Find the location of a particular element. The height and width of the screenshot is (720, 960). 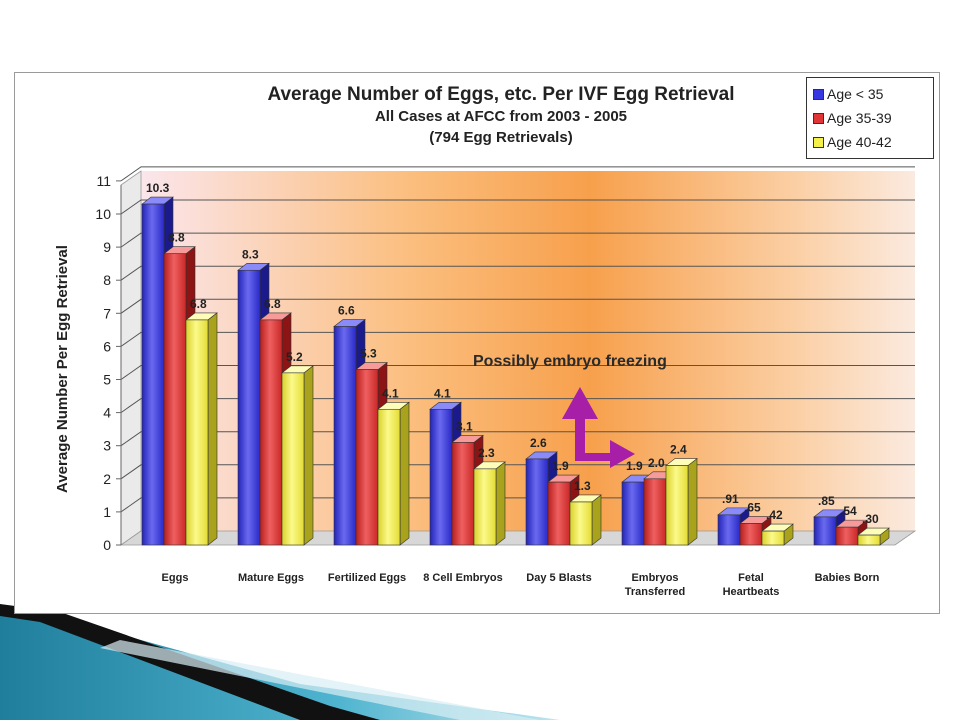

bar-value-label: 8.3 is located at coordinates (250, 254).